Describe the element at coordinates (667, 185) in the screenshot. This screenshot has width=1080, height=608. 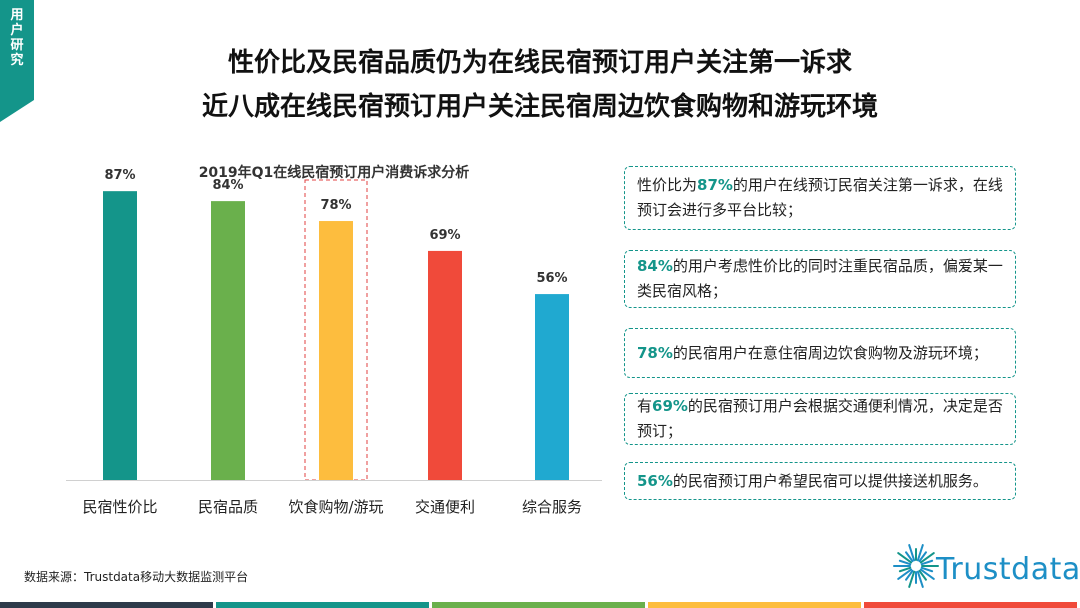
I see `note-text-before: 性价比为` at that location.